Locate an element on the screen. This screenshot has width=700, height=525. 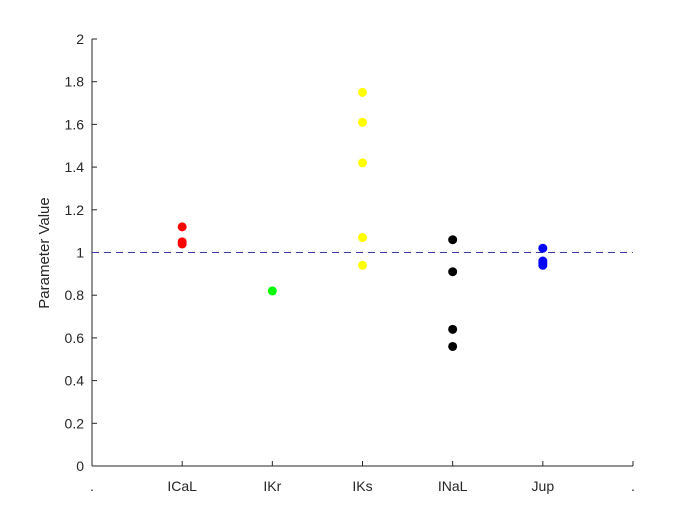
y-tick-label: 1.4 is located at coordinates (75, 167).